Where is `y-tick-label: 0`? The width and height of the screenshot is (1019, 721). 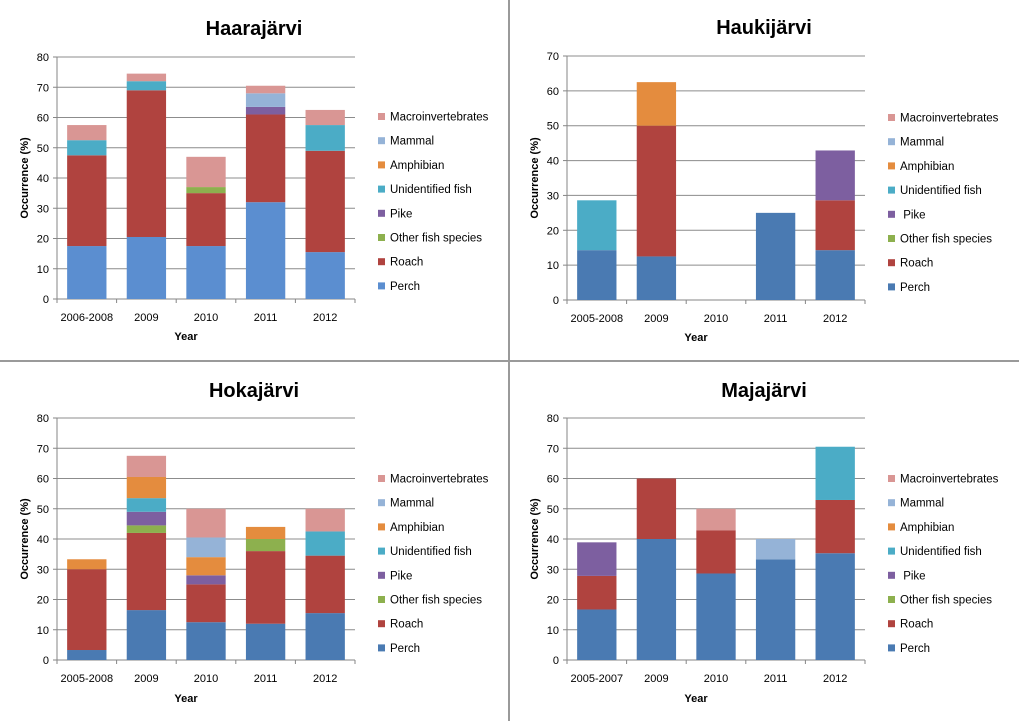
y-tick-label: 0 is located at coordinates (556, 661).